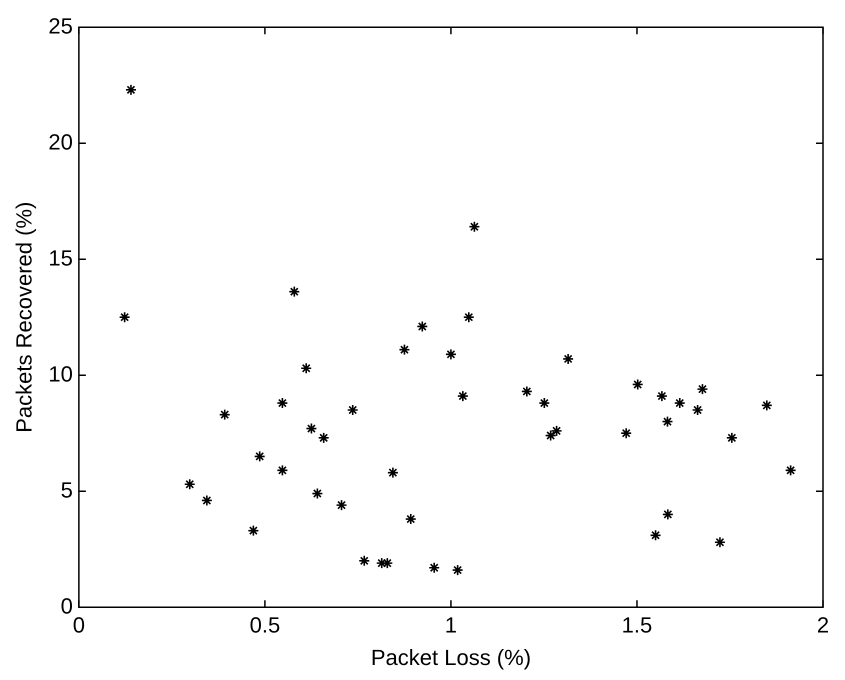 The height and width of the screenshot is (680, 845). Describe the element at coordinates (637, 625) in the screenshot. I see `x-tick-label: 1.5` at that location.